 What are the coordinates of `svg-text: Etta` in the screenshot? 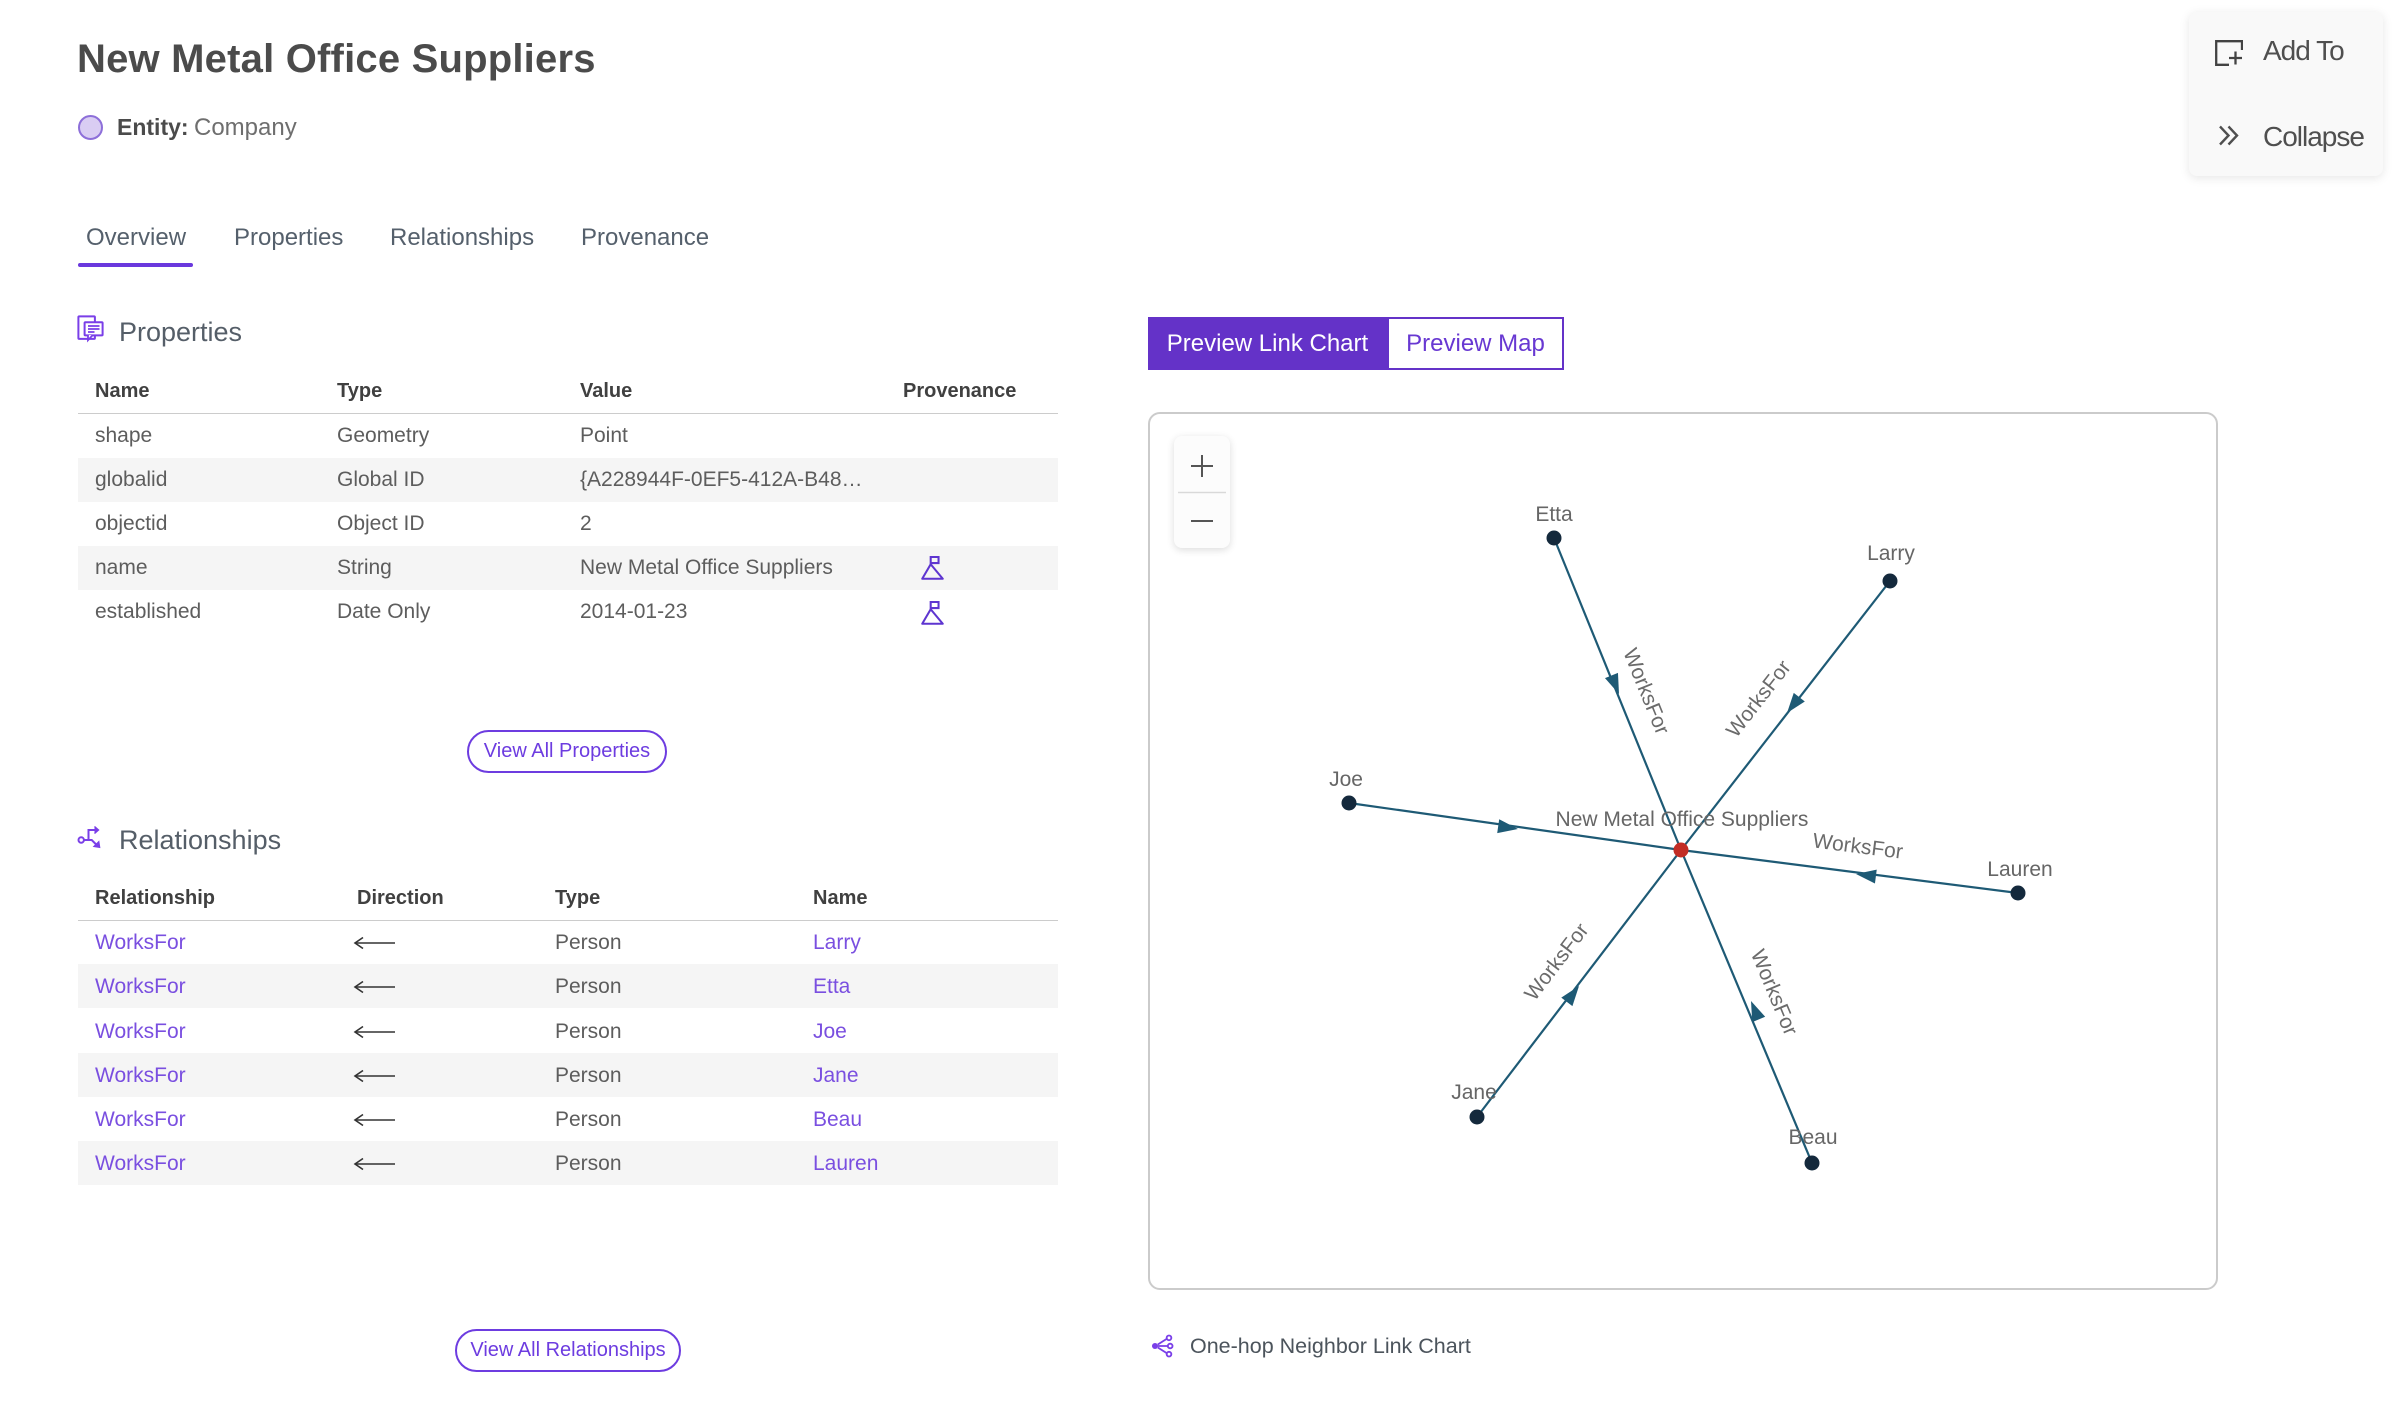 It's located at (1554, 514).